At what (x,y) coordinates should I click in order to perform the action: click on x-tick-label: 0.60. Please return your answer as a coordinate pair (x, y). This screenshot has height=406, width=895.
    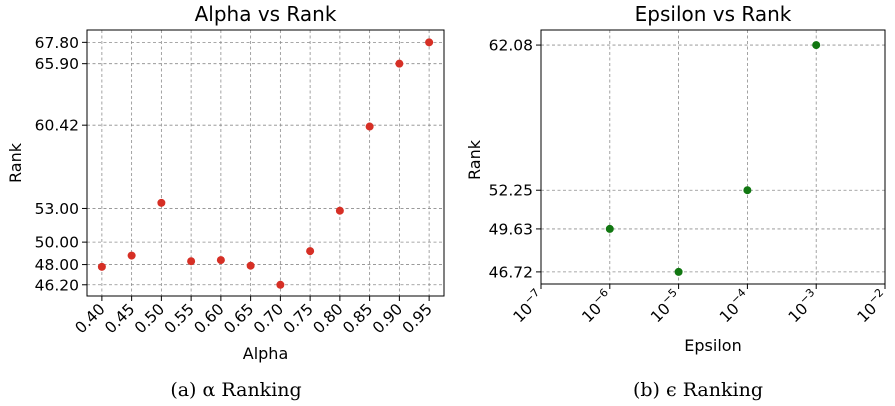
    Looking at the image, I should click on (209, 318).